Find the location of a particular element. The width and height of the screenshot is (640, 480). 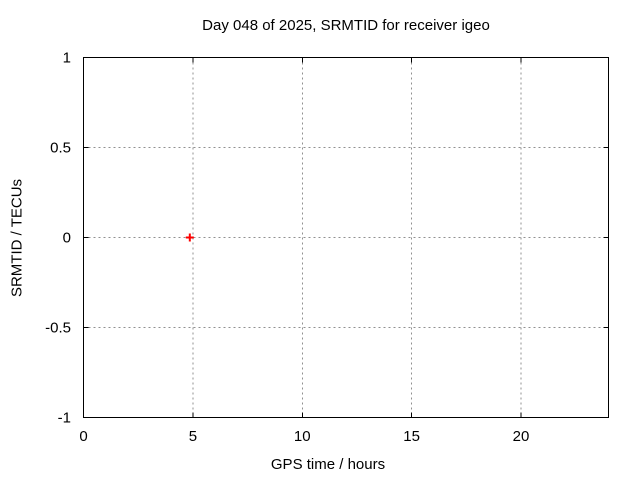

y-tick-label: 0.5 is located at coordinates (60, 148).